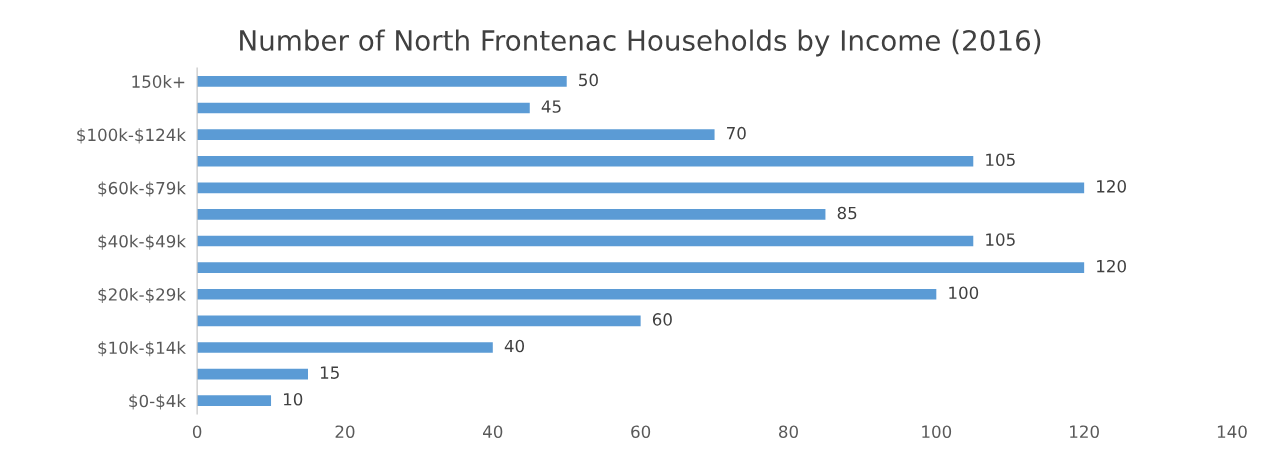  What do you see at coordinates (640, 43) in the screenshot?
I see `chart-title: Number of North Frontenac Households by Income (2016)` at bounding box center [640, 43].